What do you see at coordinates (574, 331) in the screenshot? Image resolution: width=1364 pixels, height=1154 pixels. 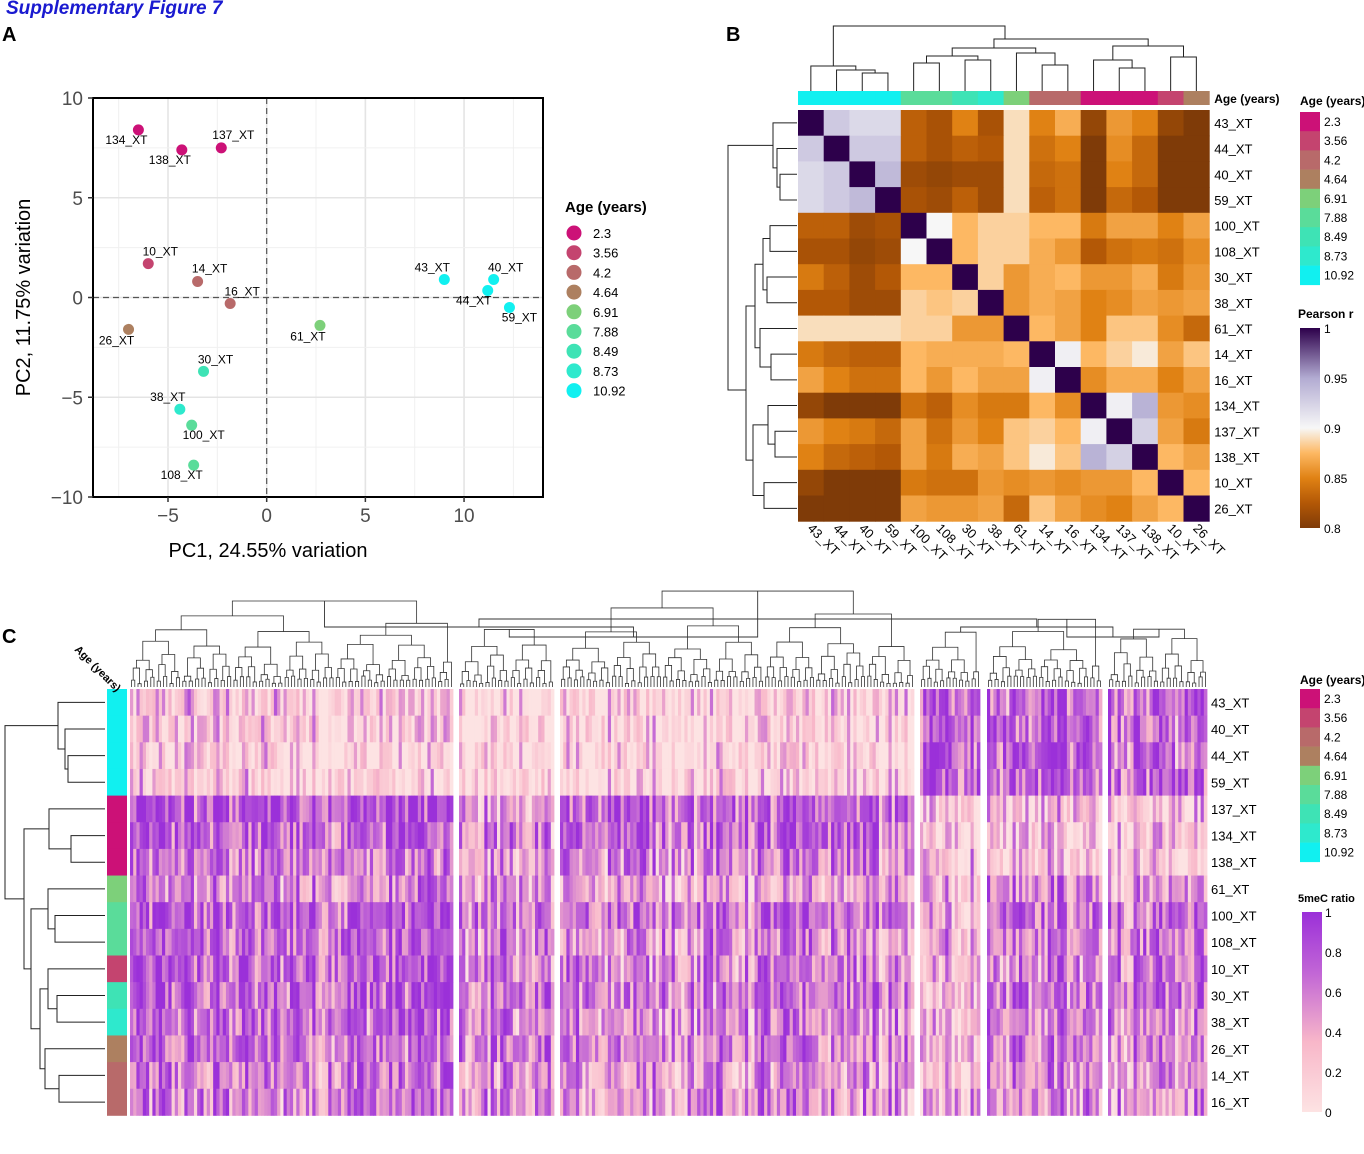 I see `legend-swatch-7.88` at bounding box center [574, 331].